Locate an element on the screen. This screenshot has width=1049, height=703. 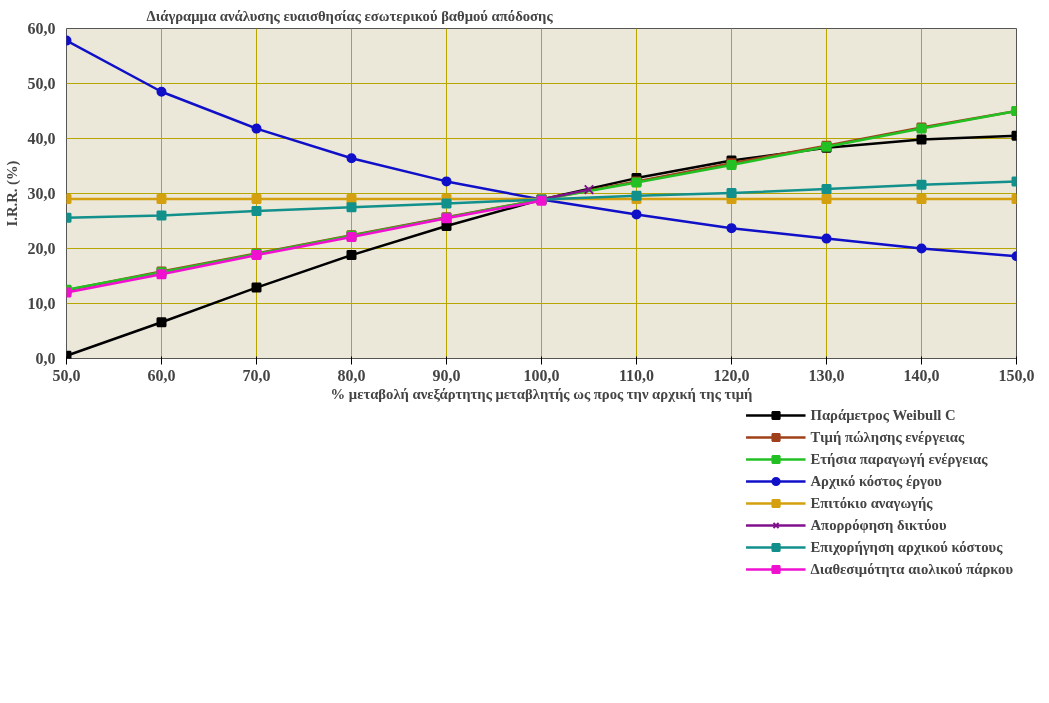
x-tick-label: 80,0 is located at coordinates (351, 375).